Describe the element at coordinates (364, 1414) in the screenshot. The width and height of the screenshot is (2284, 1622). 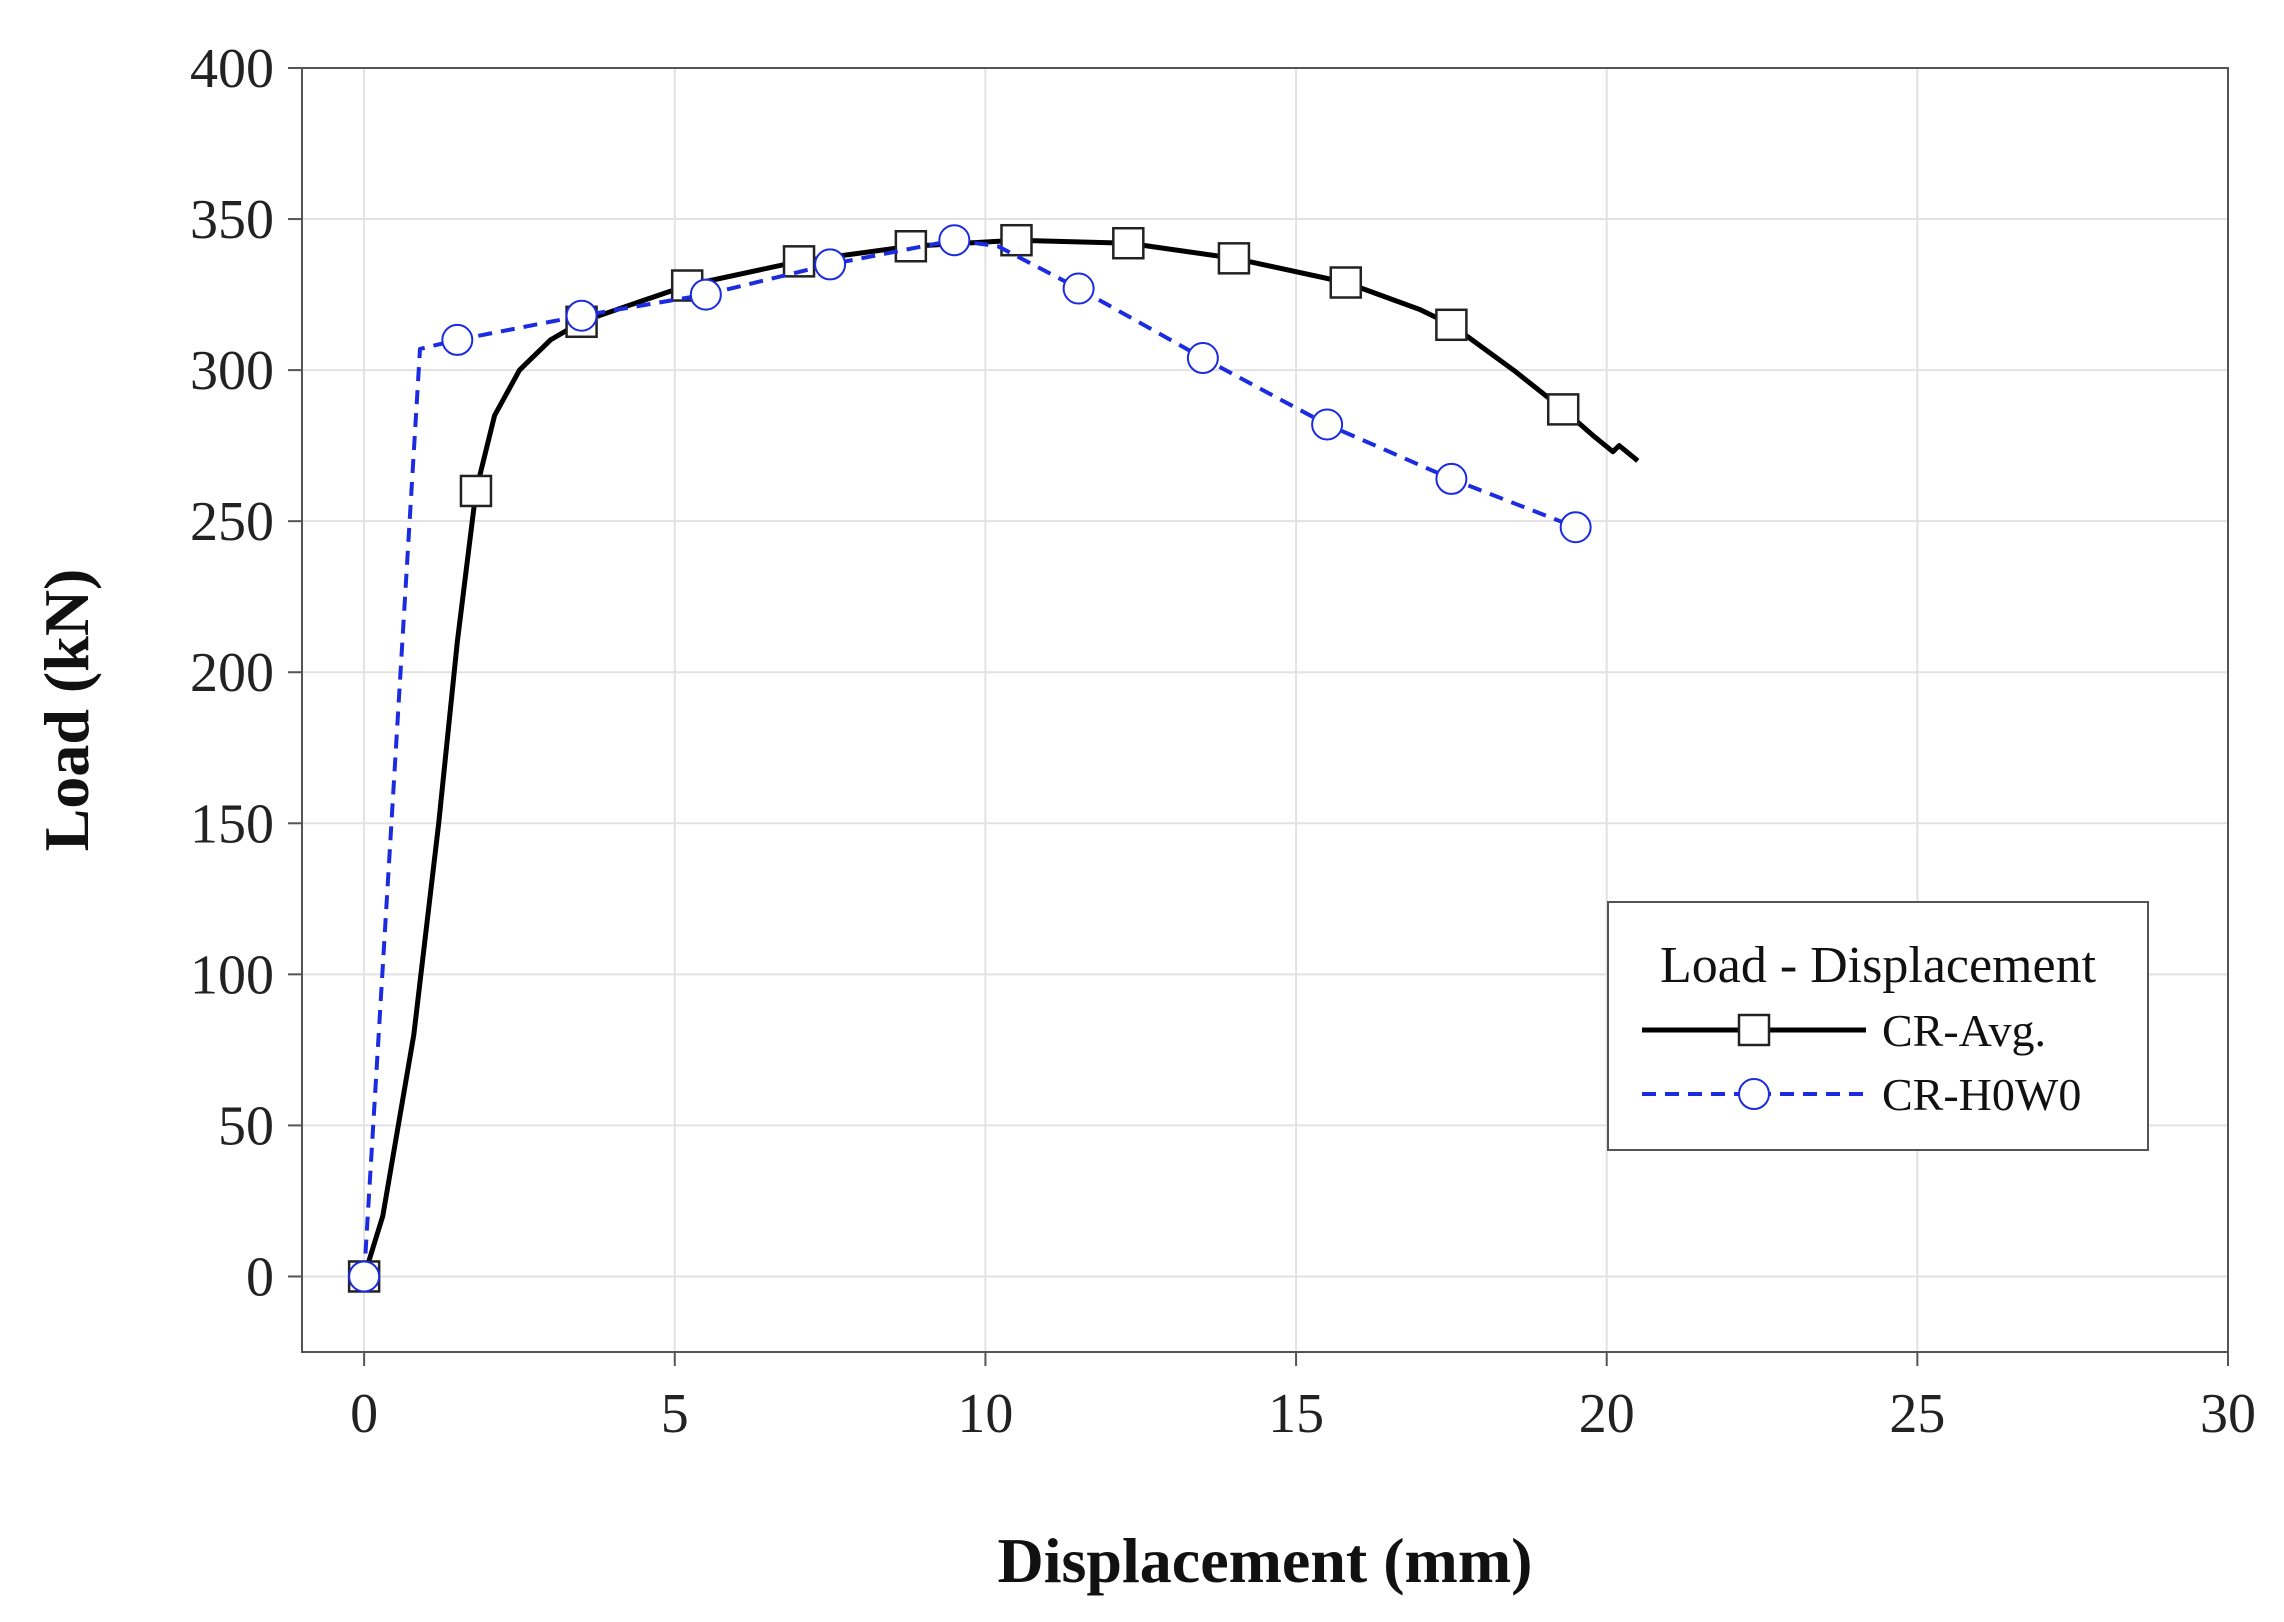
I see `x-tick-label: 0` at that location.